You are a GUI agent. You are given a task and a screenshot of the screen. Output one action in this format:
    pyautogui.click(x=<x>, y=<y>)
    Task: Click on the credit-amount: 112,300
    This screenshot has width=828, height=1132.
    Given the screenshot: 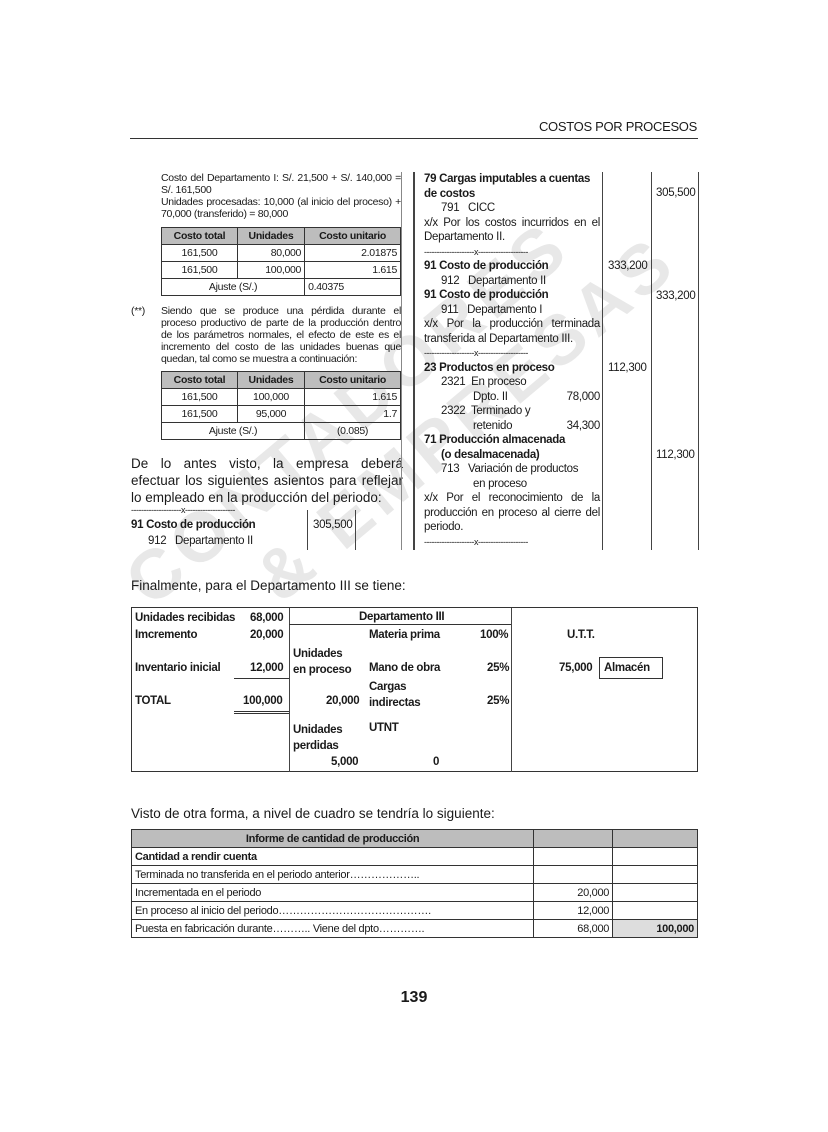 What is the action you would take?
    pyautogui.click(x=675, y=455)
    